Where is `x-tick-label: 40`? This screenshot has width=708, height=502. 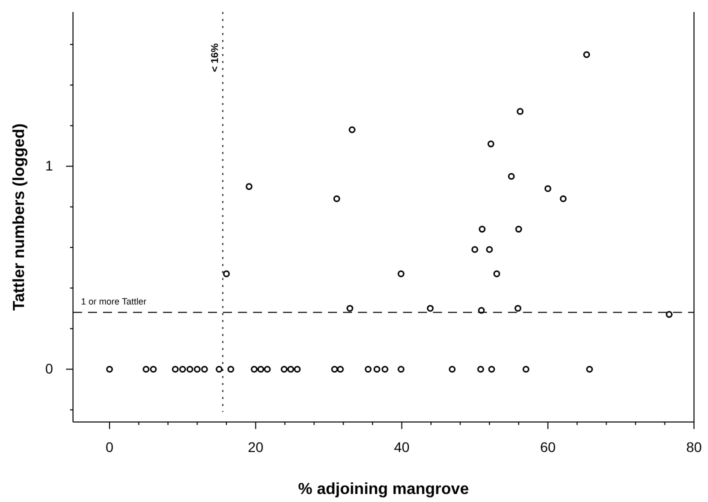 x-tick-label: 40 is located at coordinates (402, 446).